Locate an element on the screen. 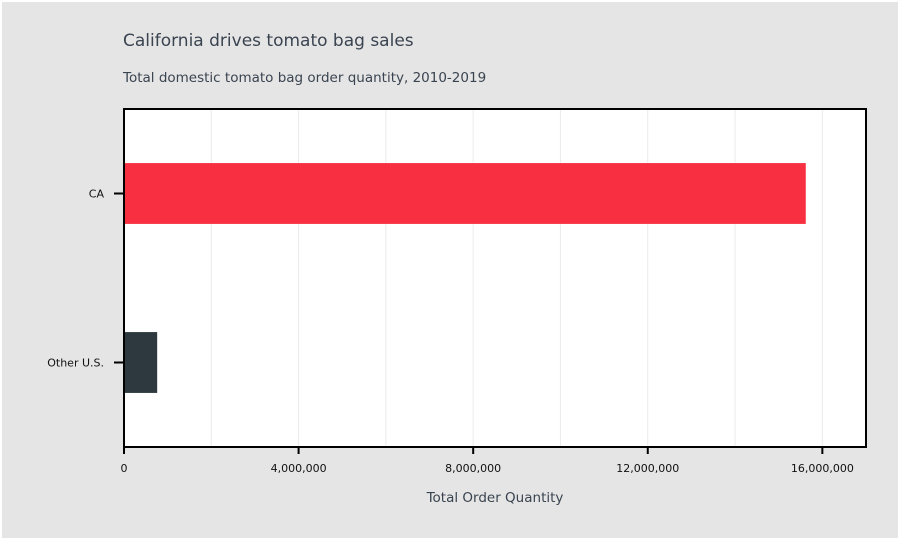 The image size is (900, 540). y-tick-label: Other U.S. is located at coordinates (75, 363).